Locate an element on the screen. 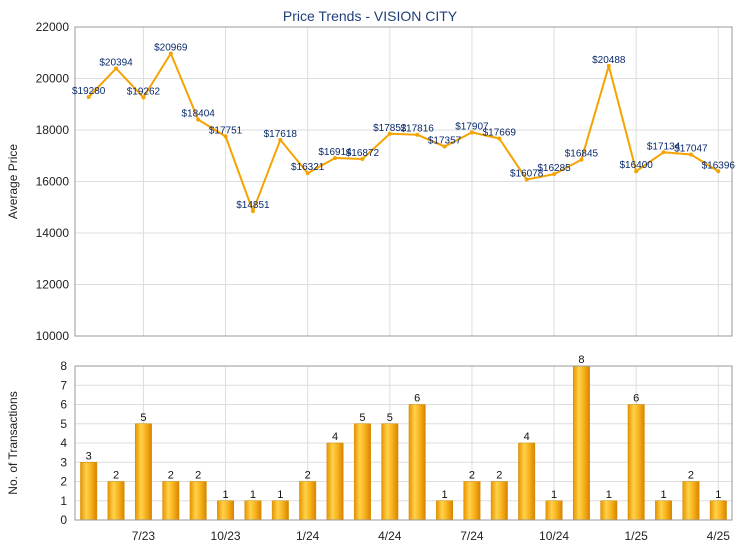  price-data-label: $20969 is located at coordinates (171, 48).